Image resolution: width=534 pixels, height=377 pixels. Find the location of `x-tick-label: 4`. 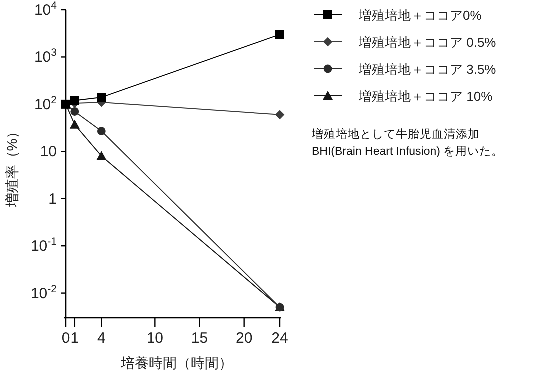

x-tick-label: 4 is located at coordinates (101, 338).